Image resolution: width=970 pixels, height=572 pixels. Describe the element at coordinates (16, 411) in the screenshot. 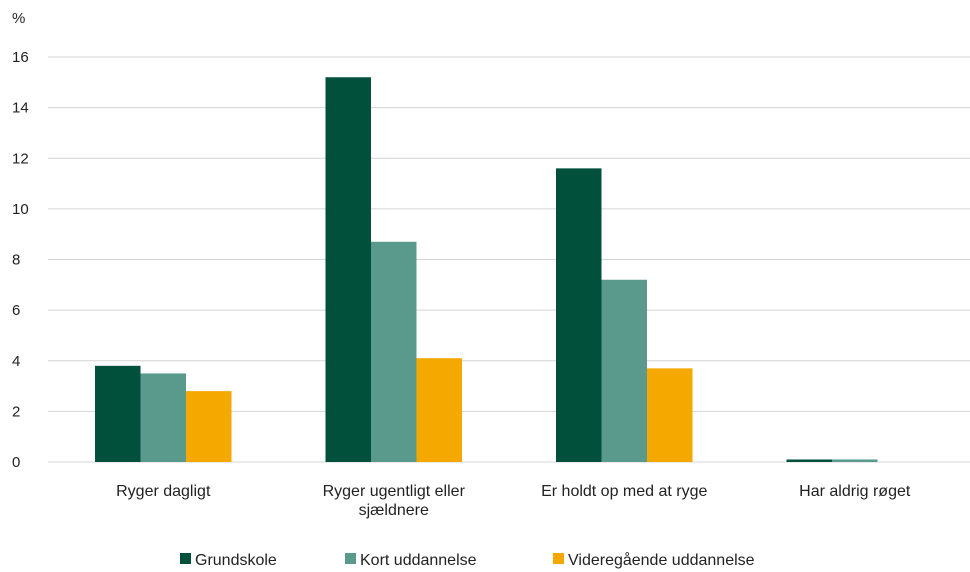

I see `y-tick-label: 2` at that location.